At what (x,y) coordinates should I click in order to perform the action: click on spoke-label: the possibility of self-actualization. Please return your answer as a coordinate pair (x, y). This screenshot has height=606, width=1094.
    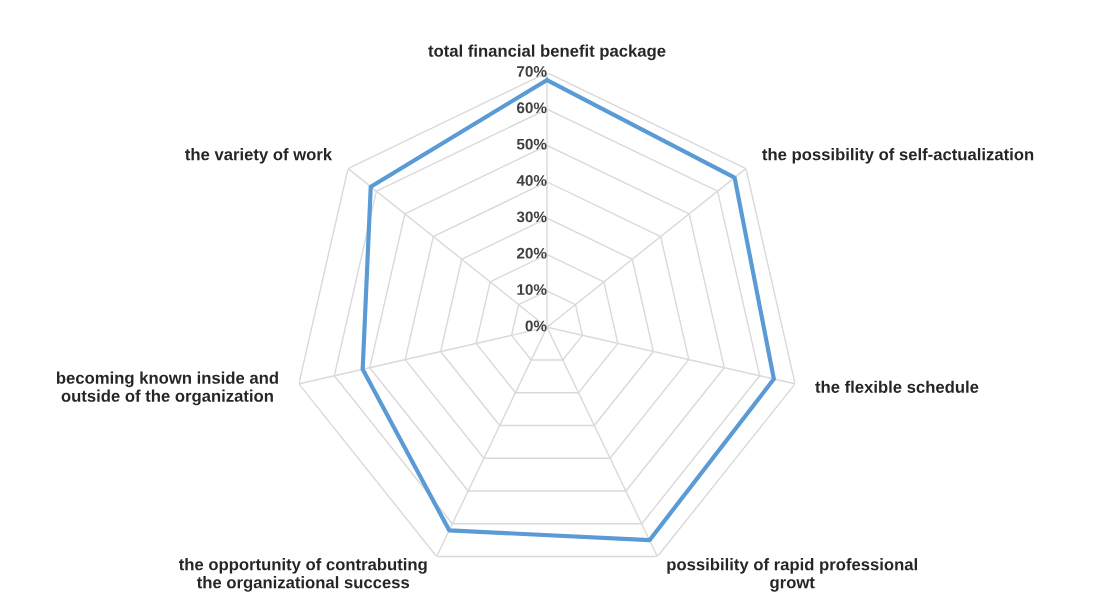
    Looking at the image, I should click on (898, 156).